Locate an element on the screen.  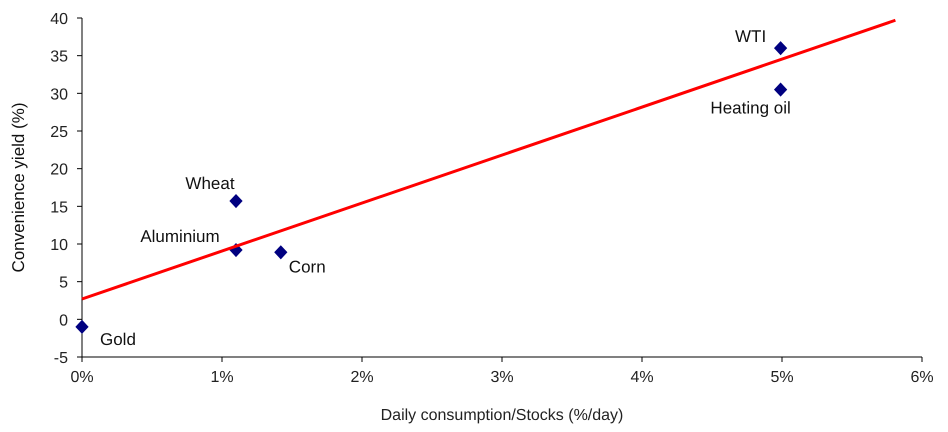
x-tick-label: 5% is located at coordinates (782, 377).